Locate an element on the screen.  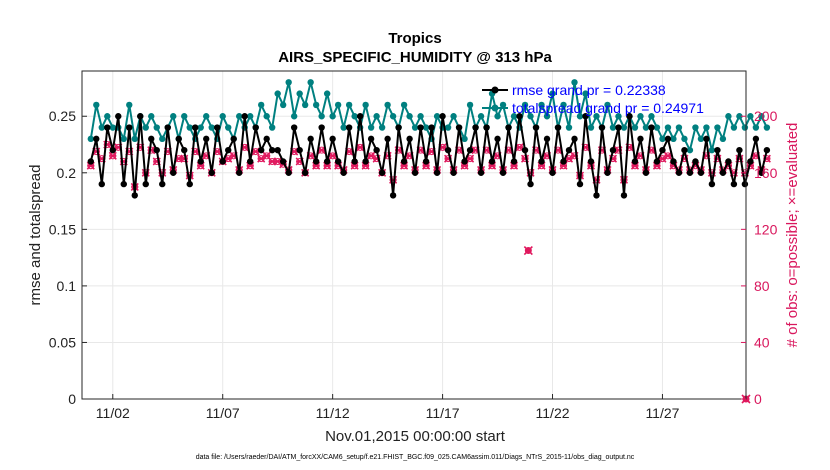
y-axis-label-left: rmse and totalspread is located at coordinates (35, 235).